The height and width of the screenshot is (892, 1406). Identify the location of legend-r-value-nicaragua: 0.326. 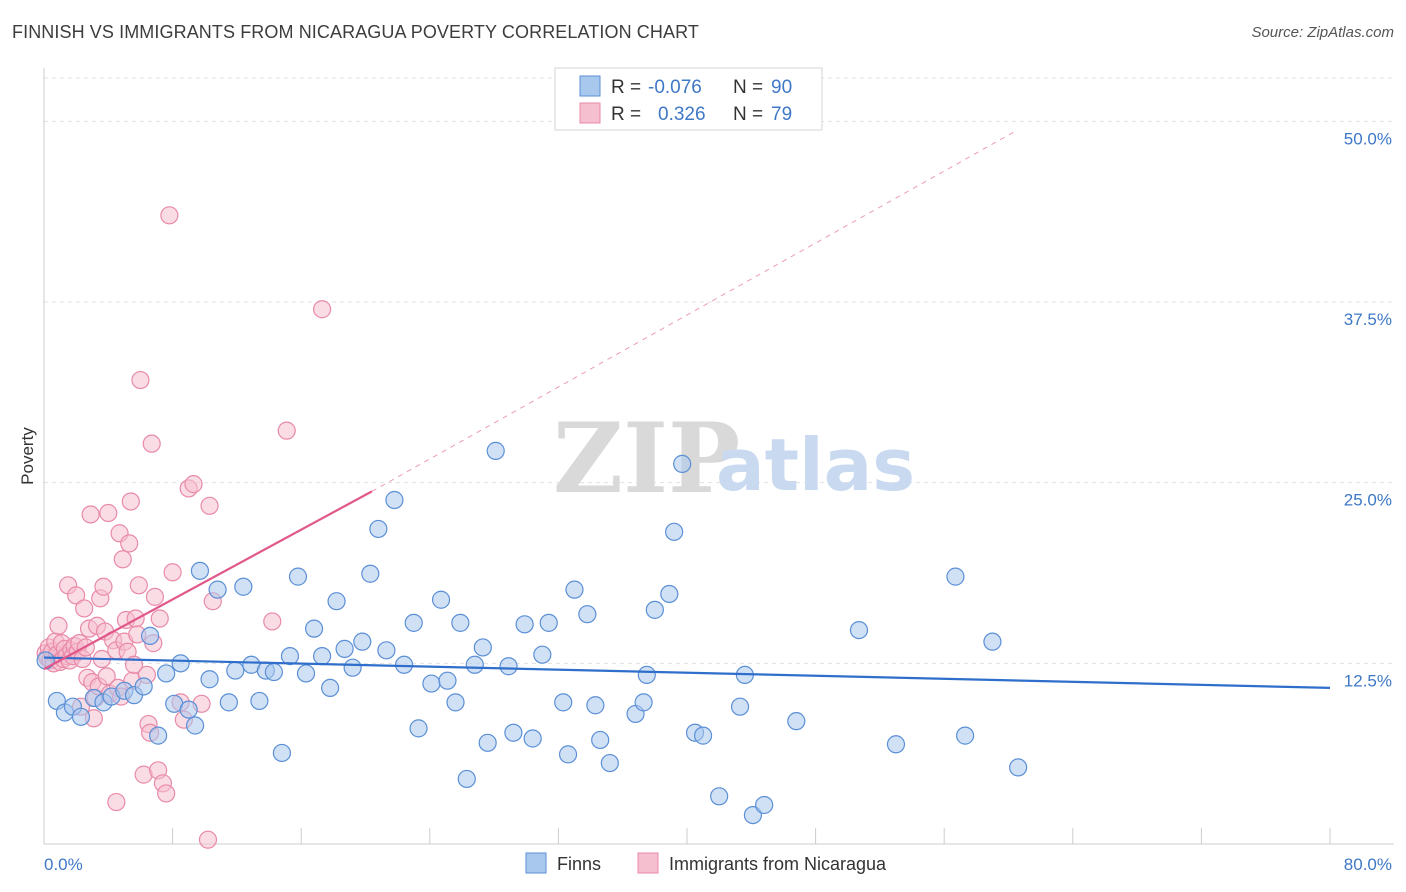
(682, 114).